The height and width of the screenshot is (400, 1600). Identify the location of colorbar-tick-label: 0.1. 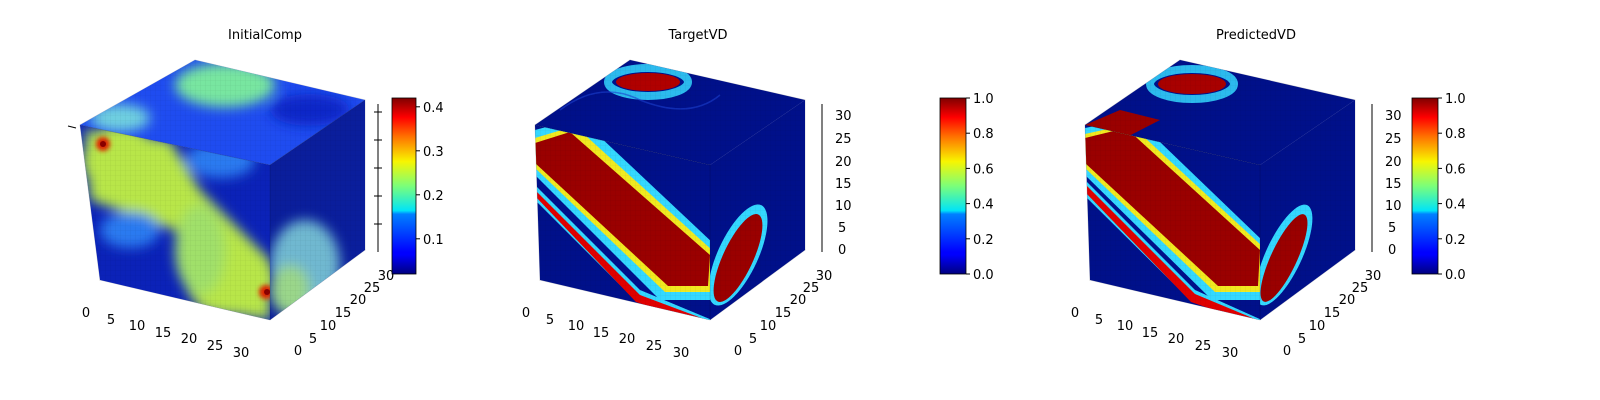
(433, 240).